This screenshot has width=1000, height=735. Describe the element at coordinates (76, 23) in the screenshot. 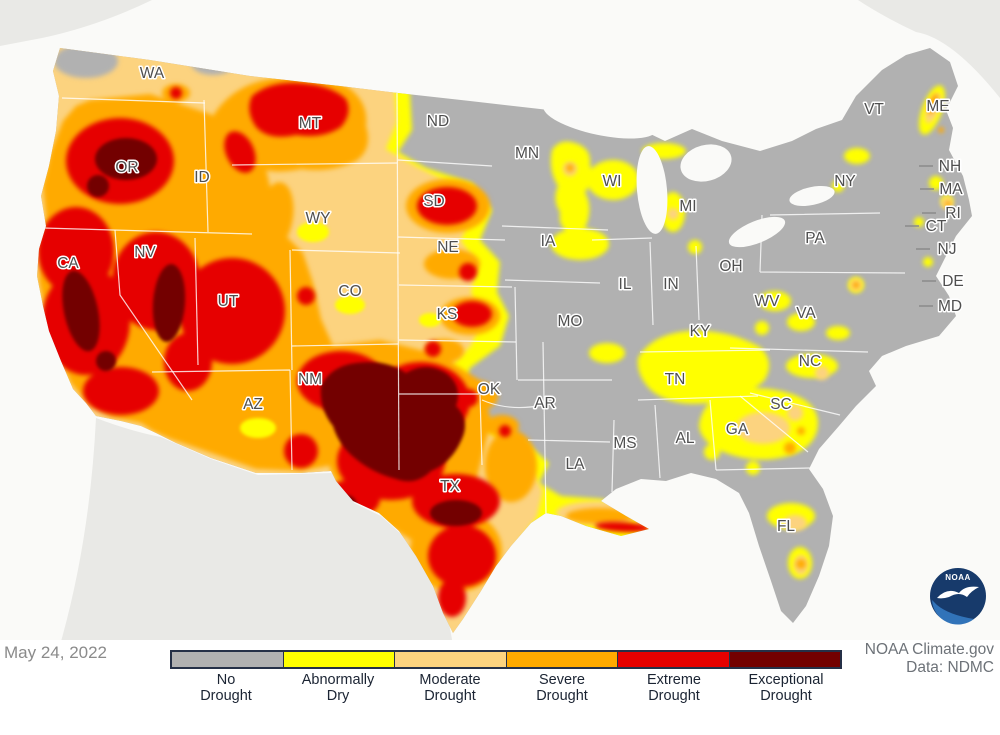

I see `canada-west-land` at that location.